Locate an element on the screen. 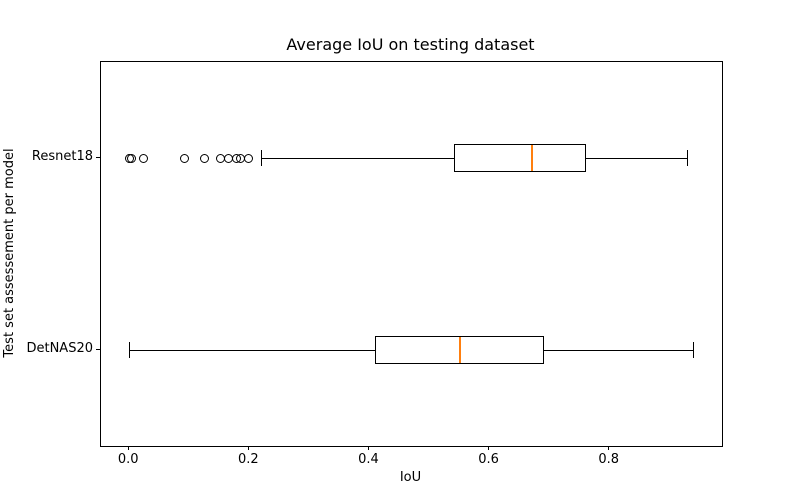 This screenshot has width=800, height=500. y-tick-label: DetNAS20 is located at coordinates (59, 348).